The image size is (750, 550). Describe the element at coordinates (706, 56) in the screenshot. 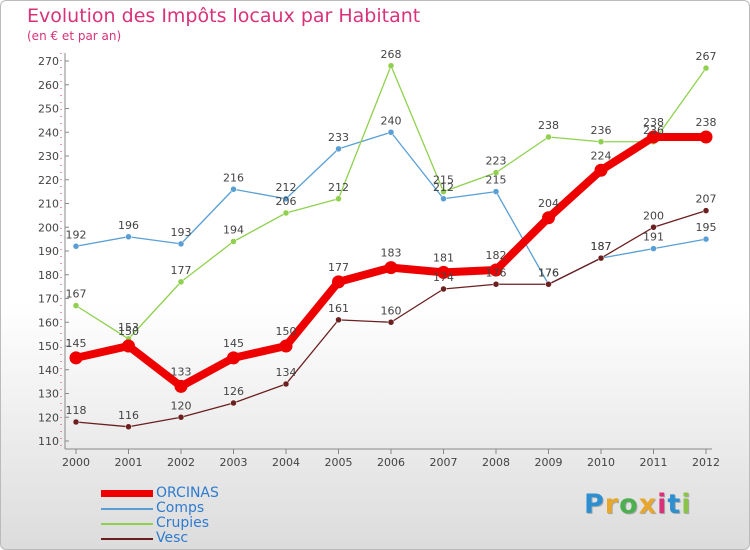

I see `data-label-crupies: 267` at that location.